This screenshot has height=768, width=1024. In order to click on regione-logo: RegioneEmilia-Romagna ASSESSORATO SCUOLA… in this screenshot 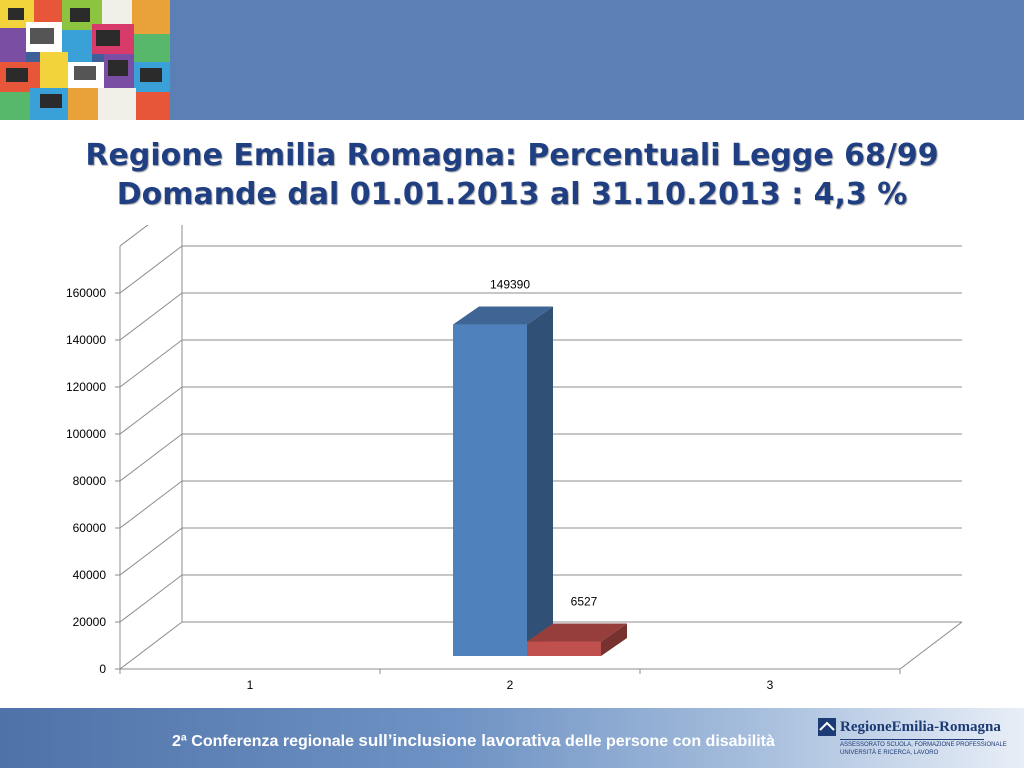, I will do `click(912, 741)`.